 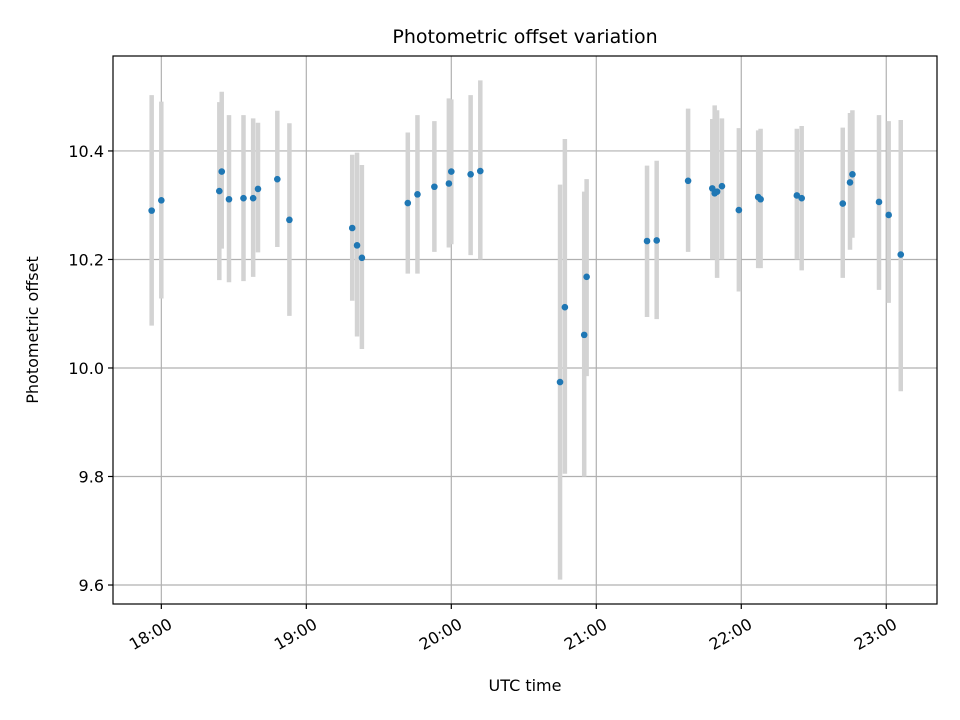 What do you see at coordinates (875, 634) in the screenshot?
I see `x-tick-label: 23:00` at bounding box center [875, 634].